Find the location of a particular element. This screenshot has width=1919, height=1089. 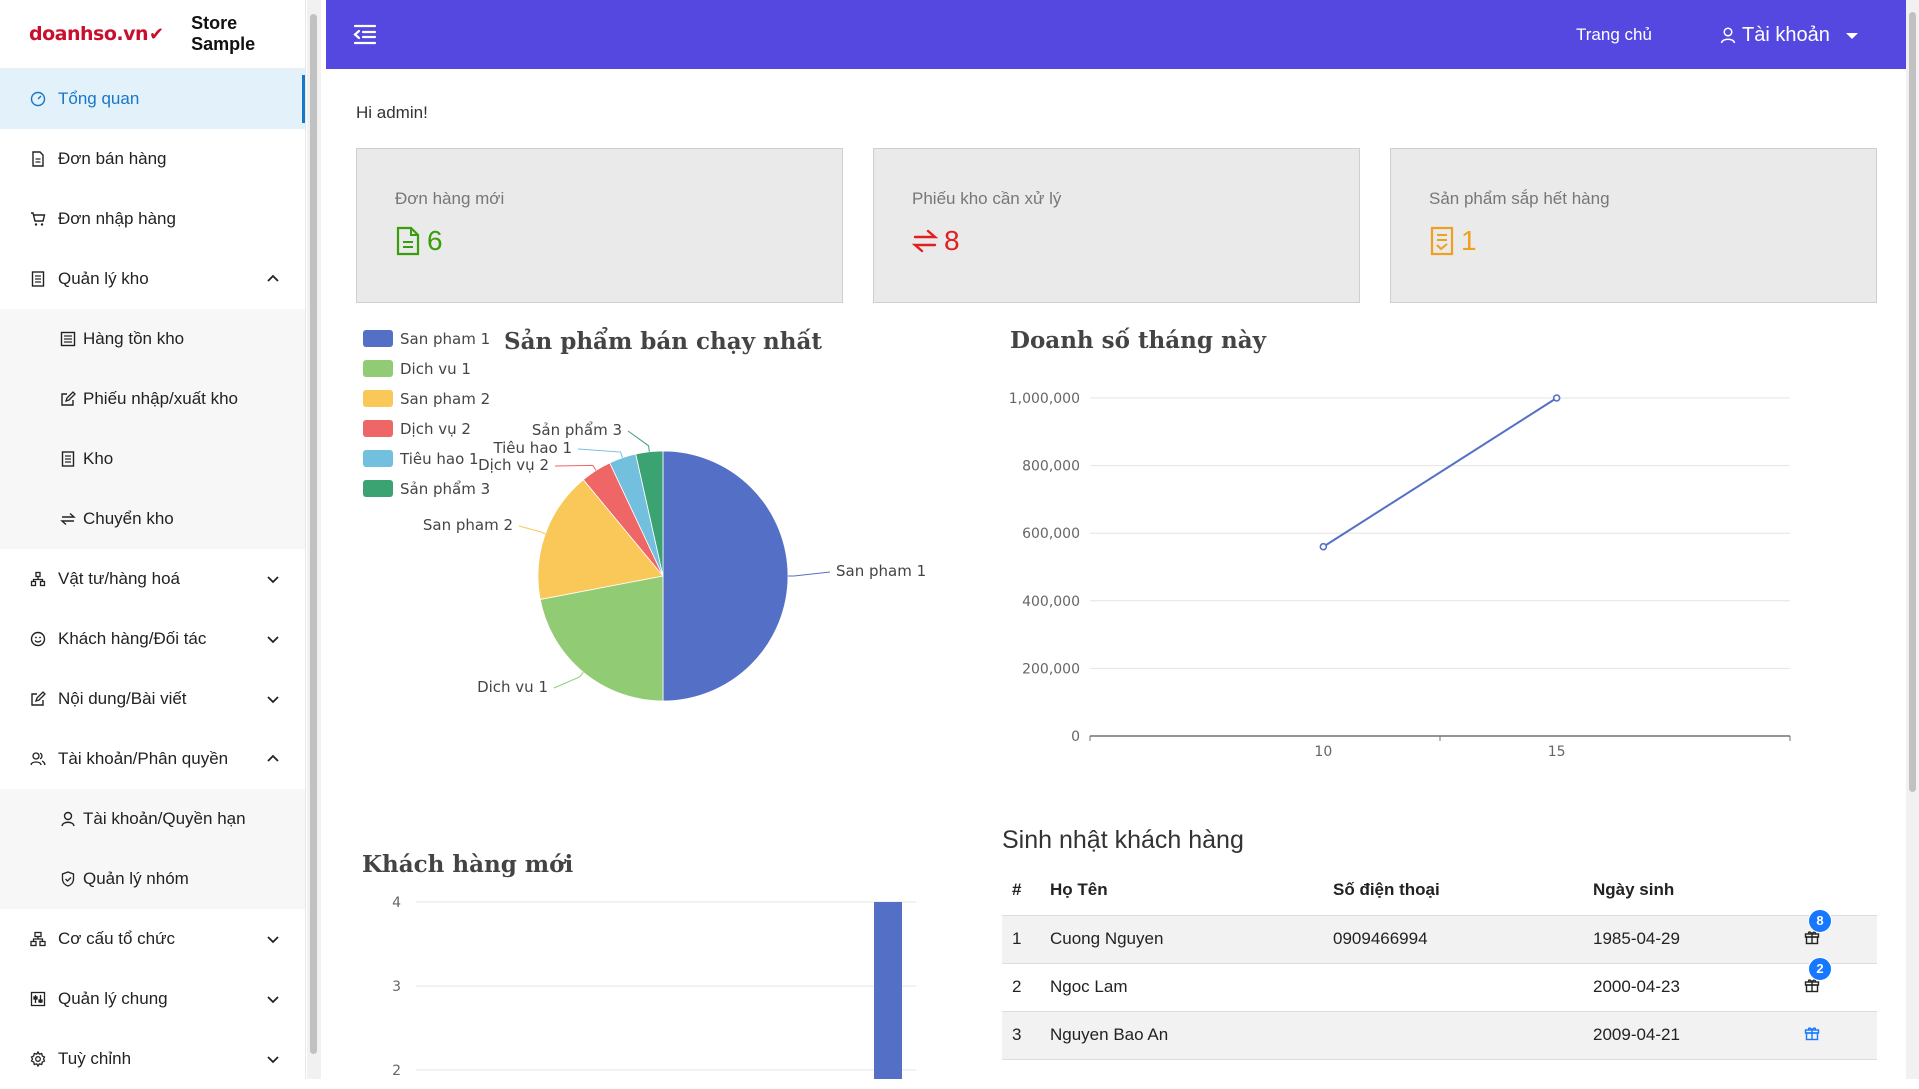

table-row: 2 Ngoc Lam 2000-04-23 2 is located at coordinates (1439, 983).